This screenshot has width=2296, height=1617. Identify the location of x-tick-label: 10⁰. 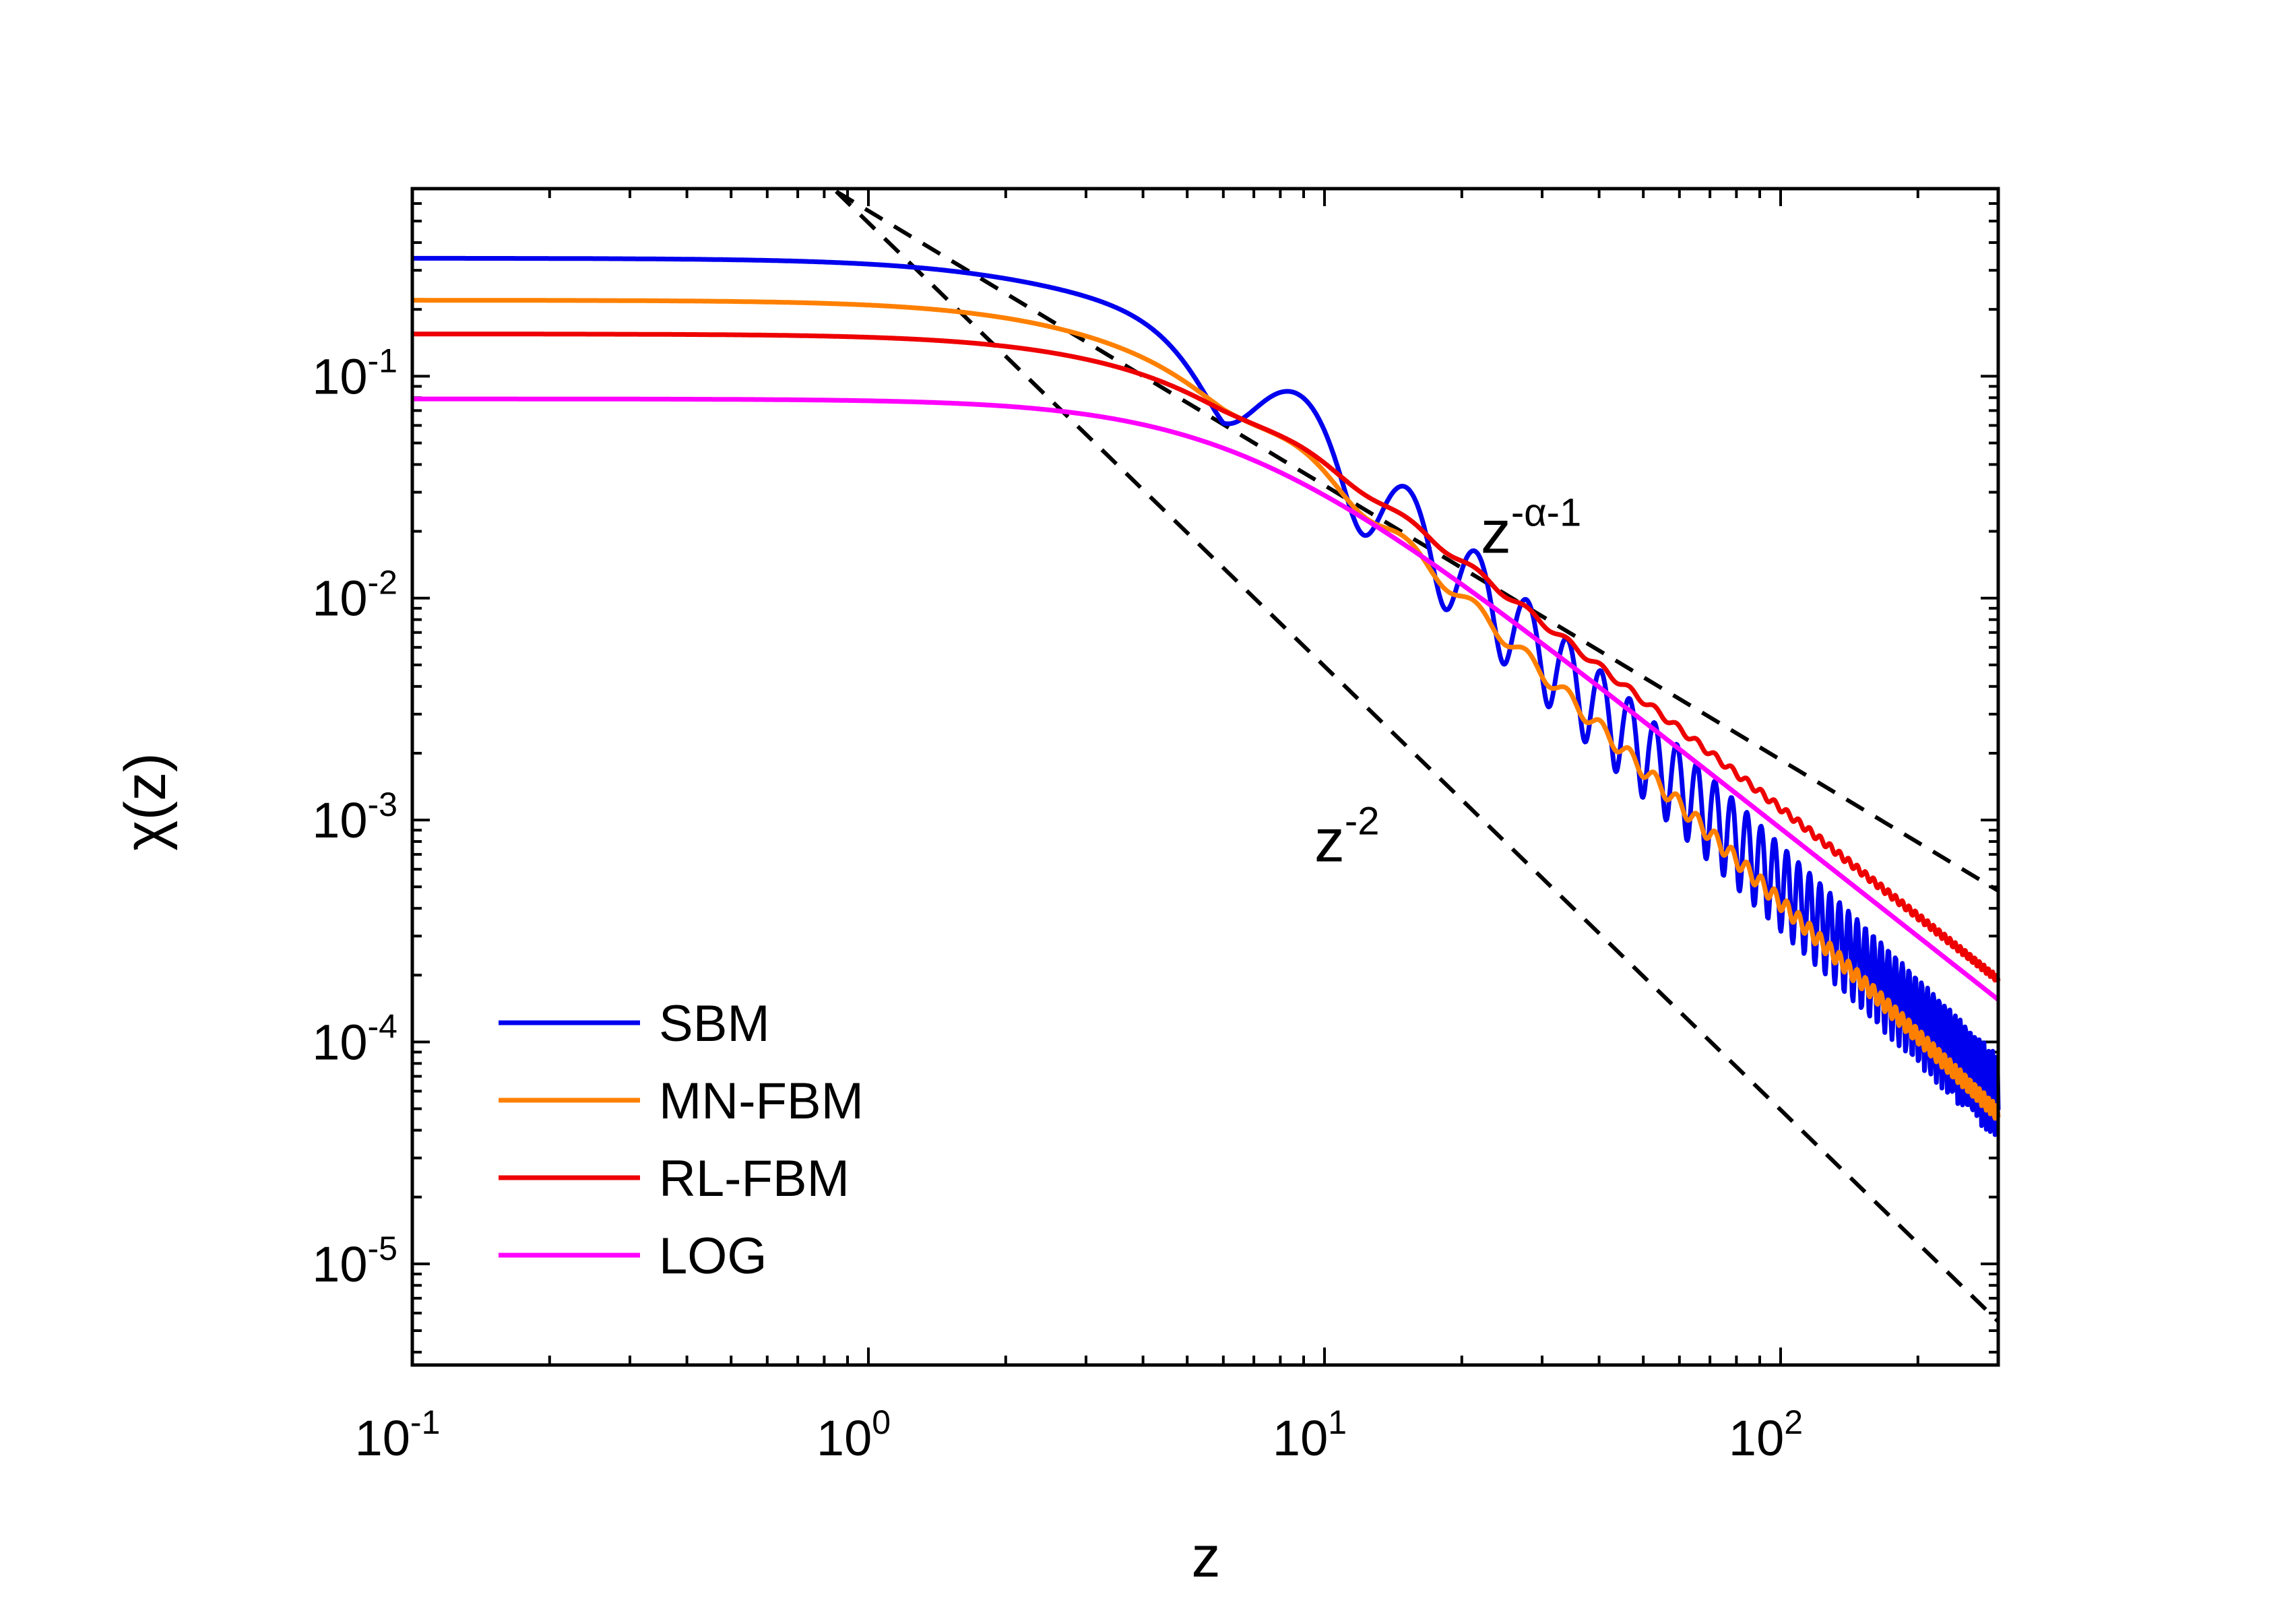
(854, 1434).